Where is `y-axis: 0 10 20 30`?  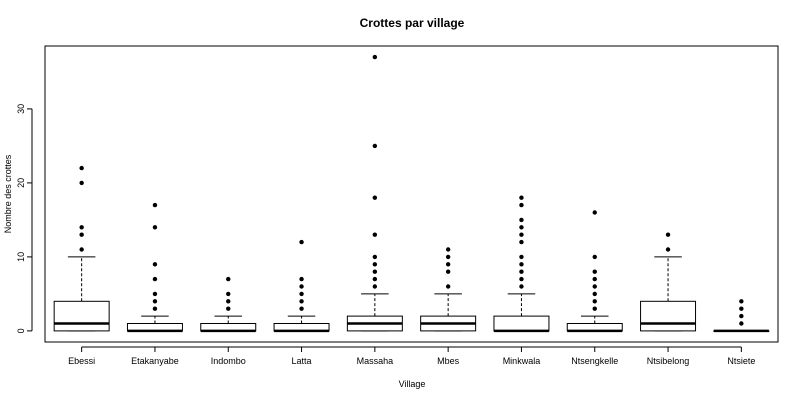 y-axis: 0 10 20 30 is located at coordinates (24, 218).